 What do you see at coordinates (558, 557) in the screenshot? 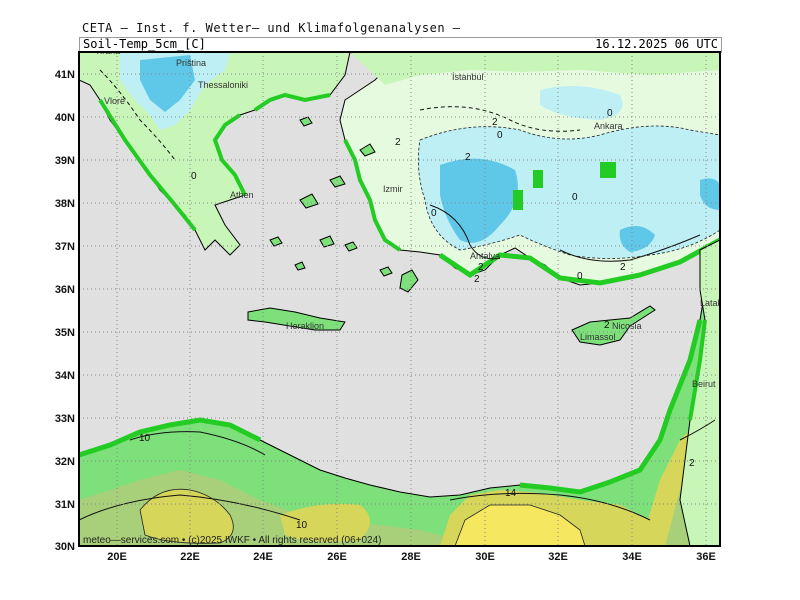
I see `lon-label: 32E` at bounding box center [558, 557].